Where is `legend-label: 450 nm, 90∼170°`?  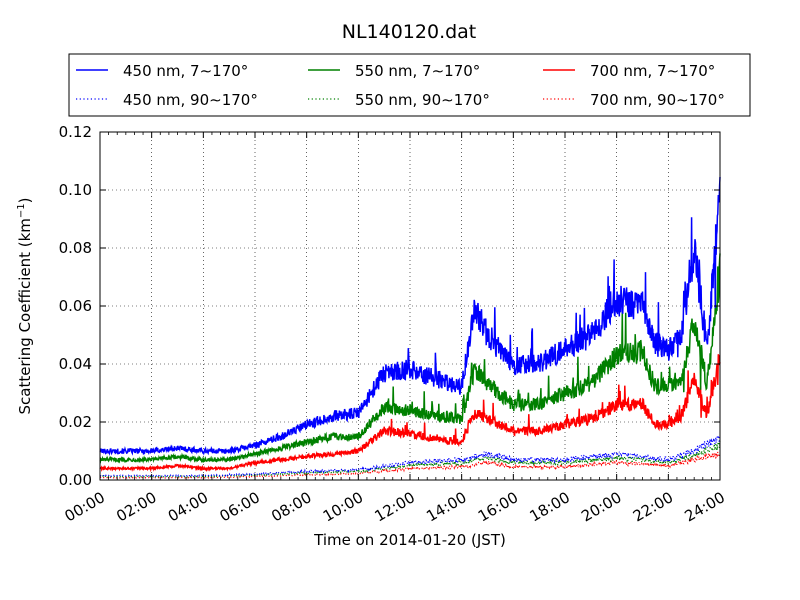 legend-label: 450 nm, 90∼170° is located at coordinates (190, 100).